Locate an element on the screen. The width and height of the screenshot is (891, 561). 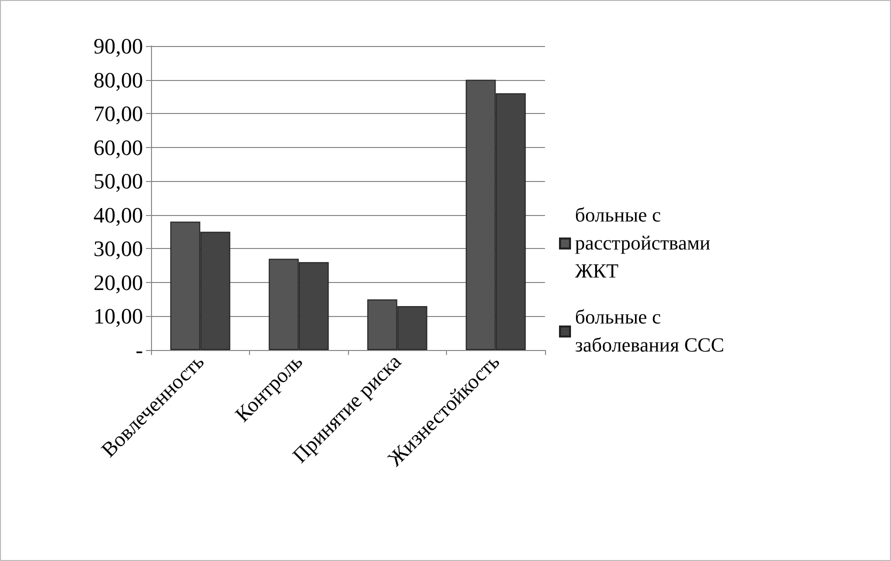
y-tick-label: 80,00 is located at coordinates (118, 79).